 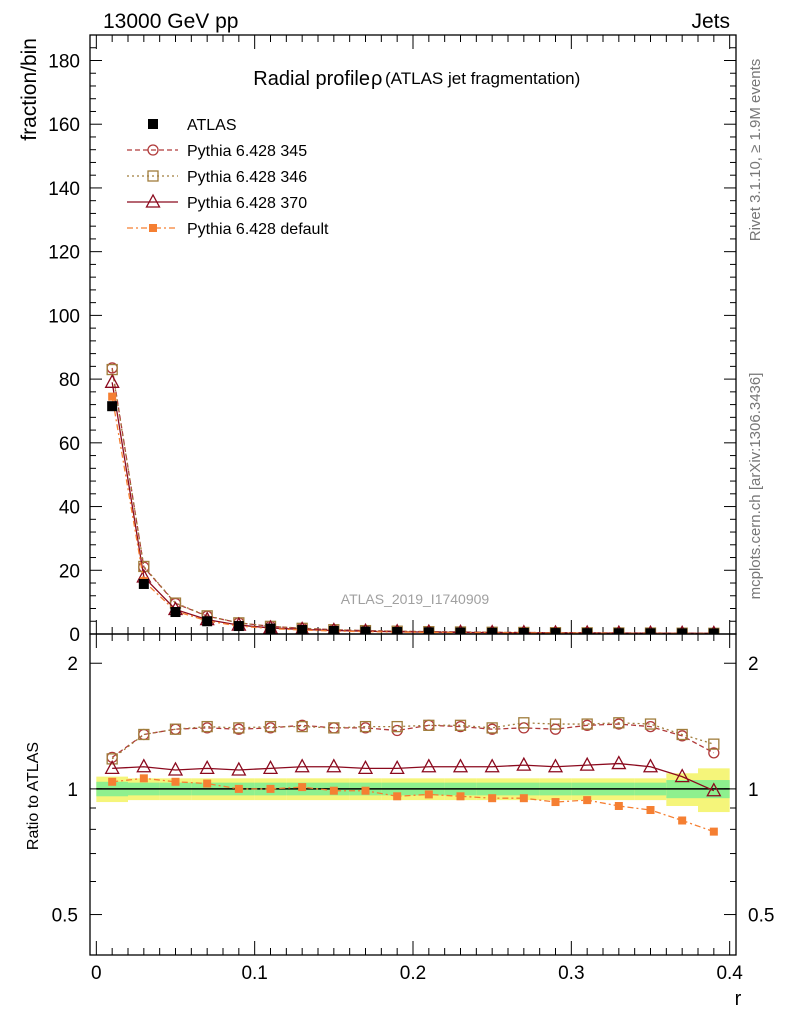 I want to click on ratio-y-tick-label-left: 2, so click(x=72, y=664).